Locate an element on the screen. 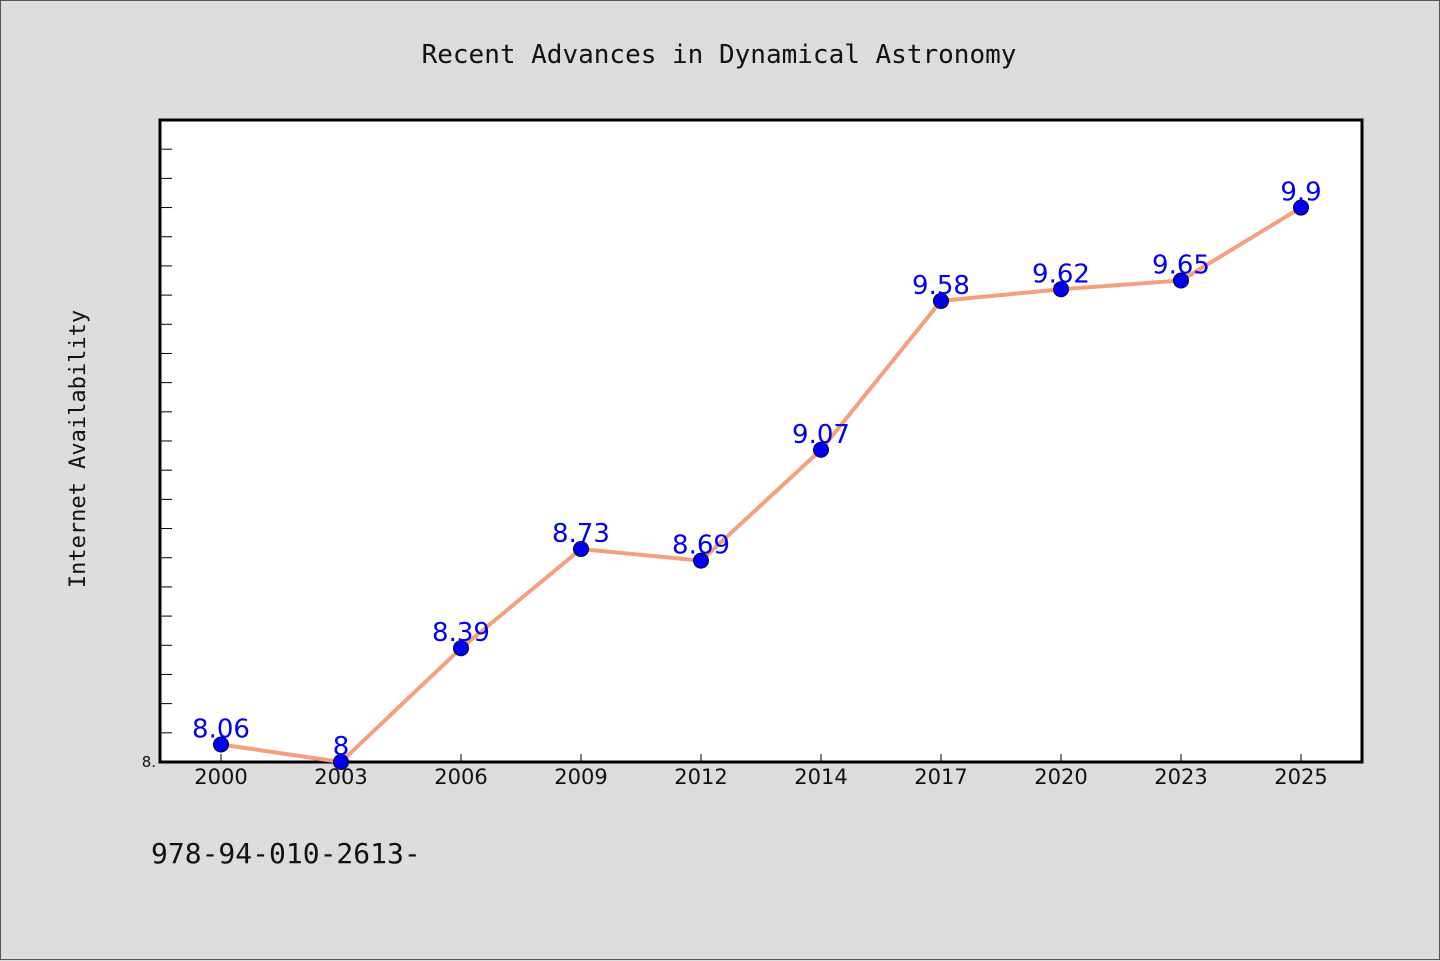 This screenshot has height=961, width=1440. x-tick-label: 2000 is located at coordinates (220, 777).